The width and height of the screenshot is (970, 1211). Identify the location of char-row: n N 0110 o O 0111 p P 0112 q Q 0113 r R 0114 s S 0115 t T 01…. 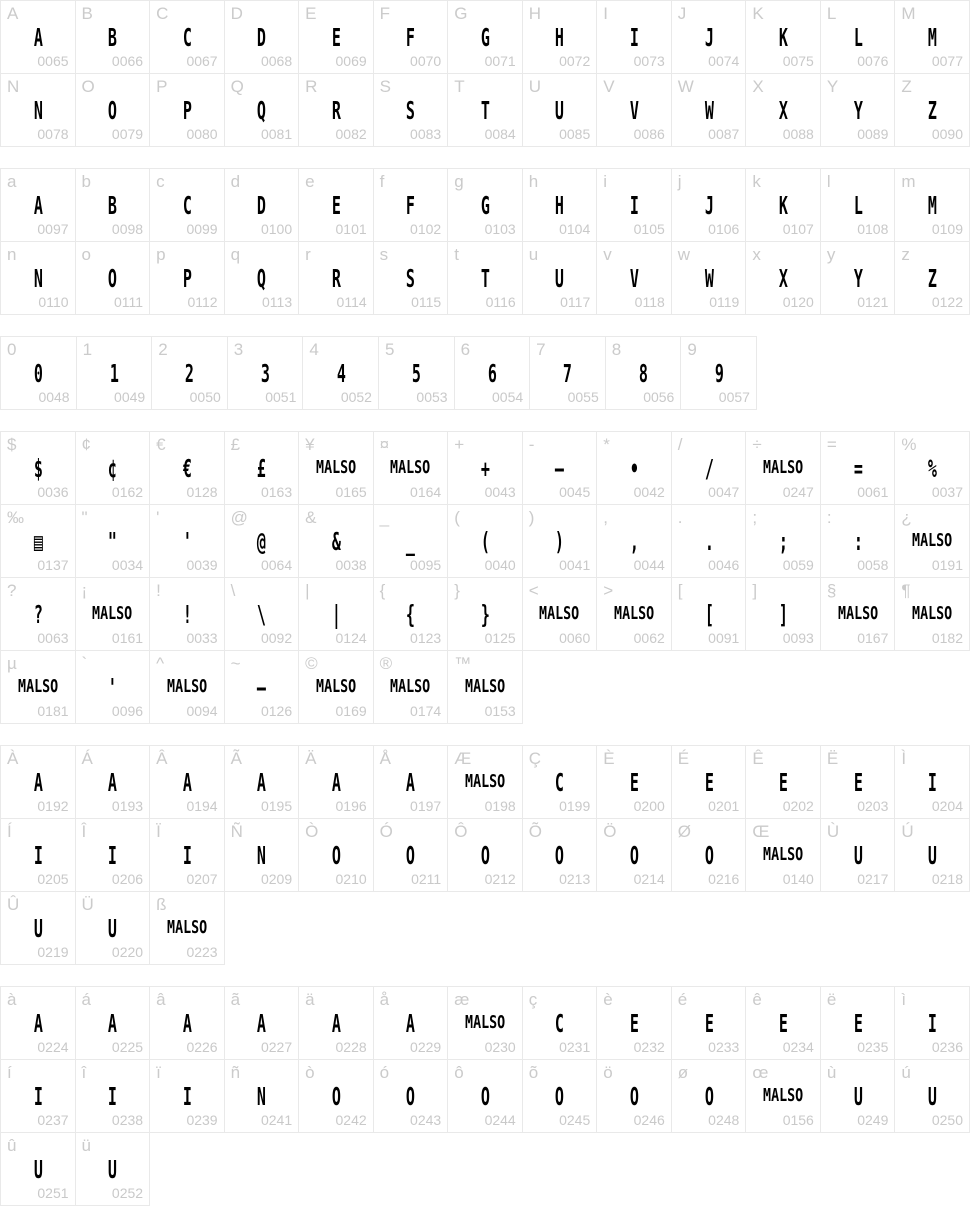
(485, 278).